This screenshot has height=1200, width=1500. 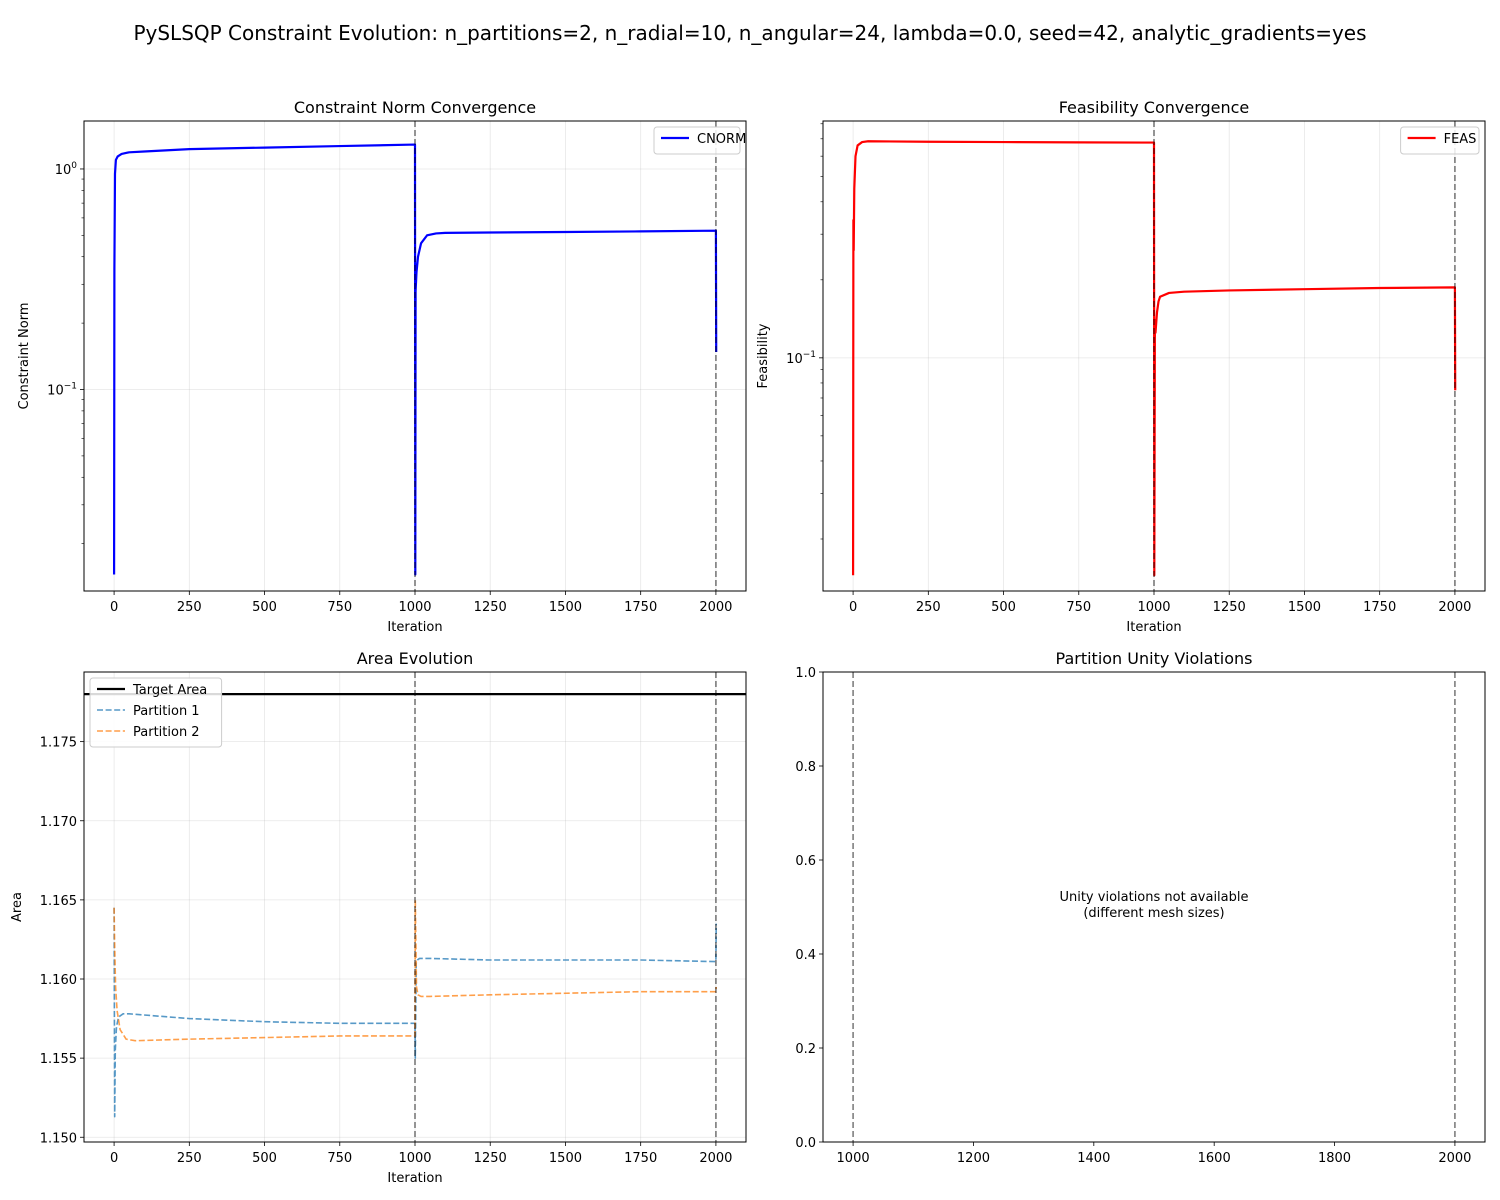 What do you see at coordinates (17, 907) in the screenshot?
I see `y-axis-label: Area` at bounding box center [17, 907].